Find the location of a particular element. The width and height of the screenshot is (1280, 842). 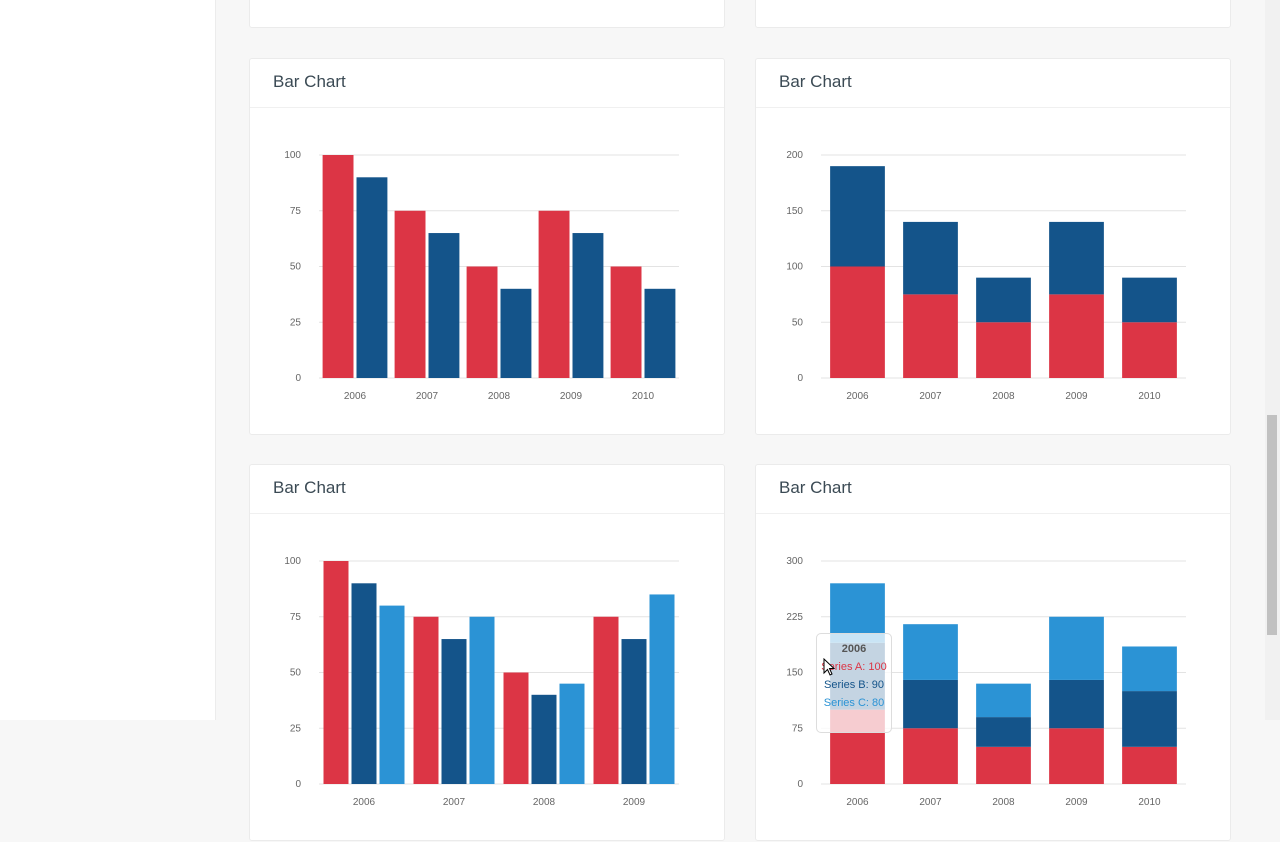

tooltip-series-a: Series A: 100 is located at coordinates (854, 667).